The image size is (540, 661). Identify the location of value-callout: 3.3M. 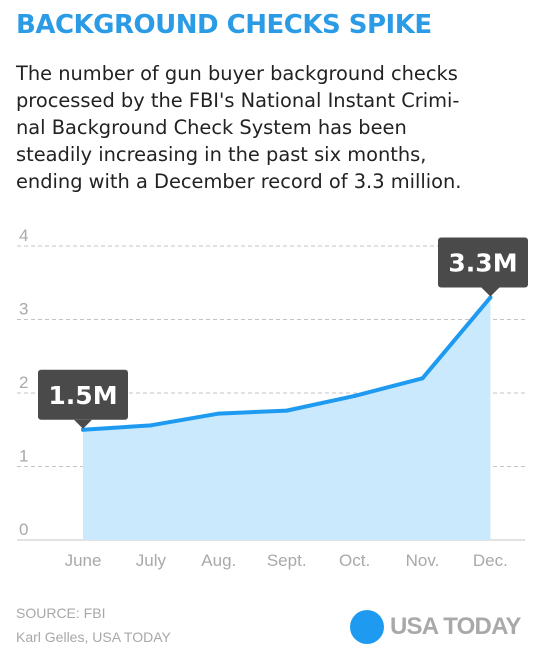
(483, 267).